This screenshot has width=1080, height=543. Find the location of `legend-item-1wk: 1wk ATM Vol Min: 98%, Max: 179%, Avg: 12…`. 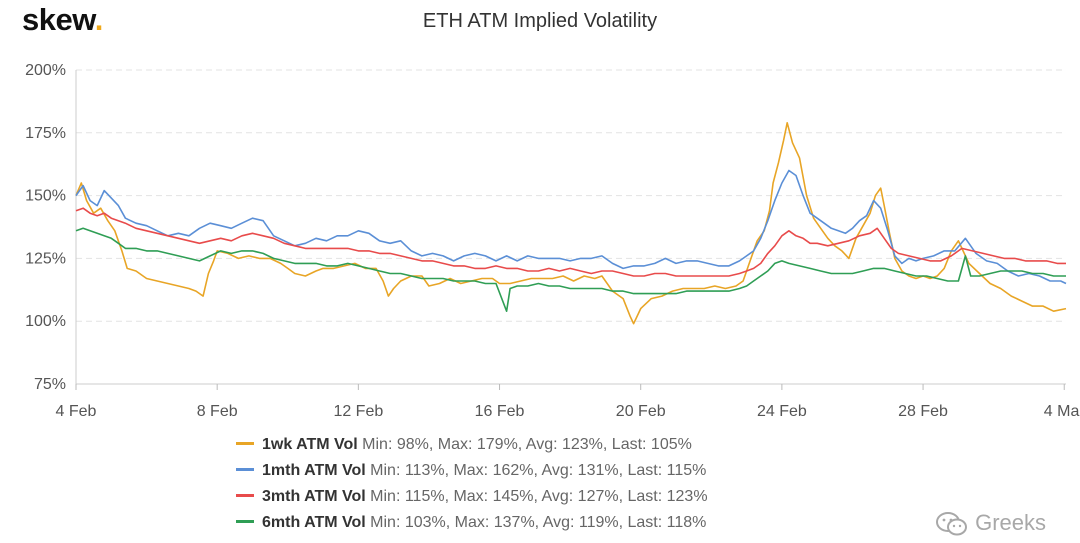

legend-item-1wk: 1wk ATM Vol Min: 98%, Max: 179%, Avg: 12… is located at coordinates (472, 445).